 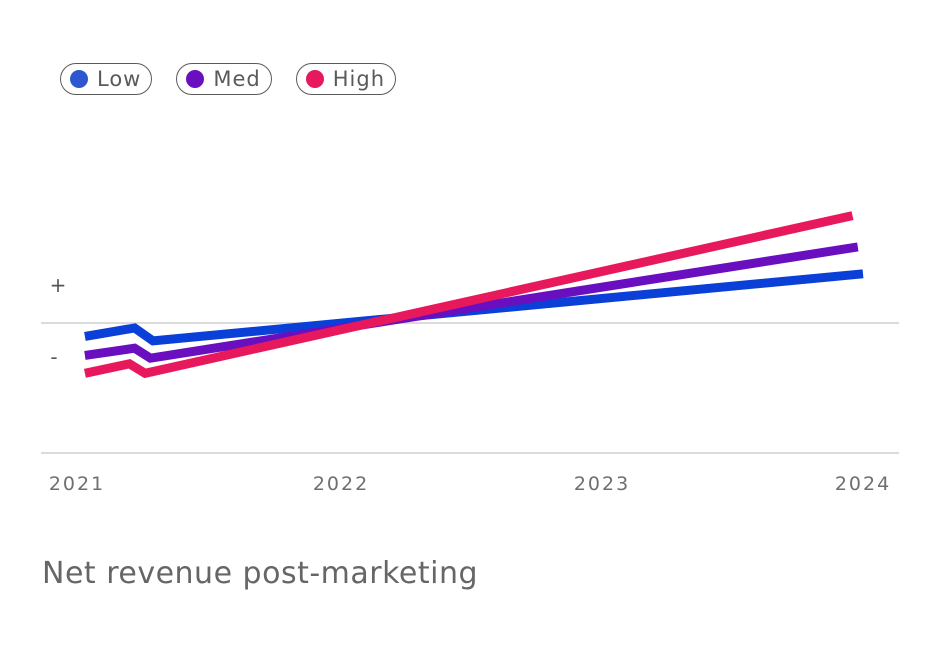 I want to click on legend-swatch-med, so click(x=195, y=79).